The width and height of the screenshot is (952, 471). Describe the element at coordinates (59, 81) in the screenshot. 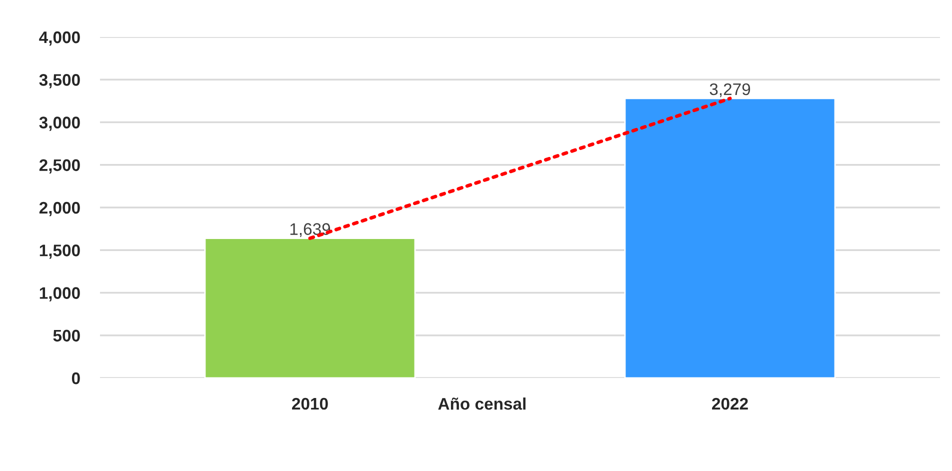

I see `y-tick-label: 3,500` at that location.